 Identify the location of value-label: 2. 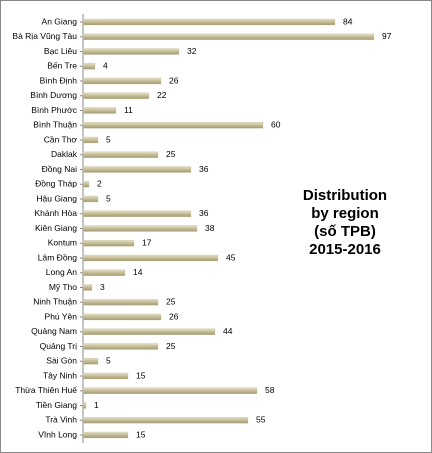
(99, 184).